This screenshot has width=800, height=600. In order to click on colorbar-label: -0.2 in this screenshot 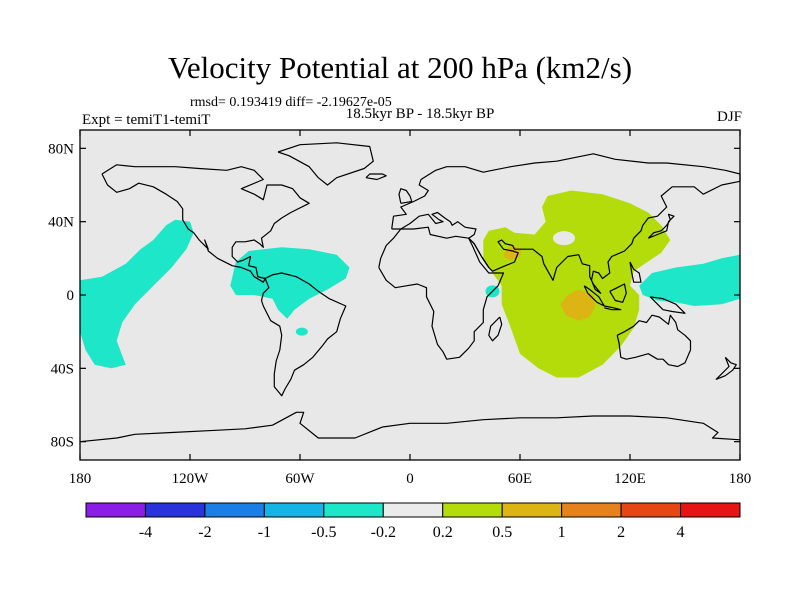, I will do `click(383, 532)`.